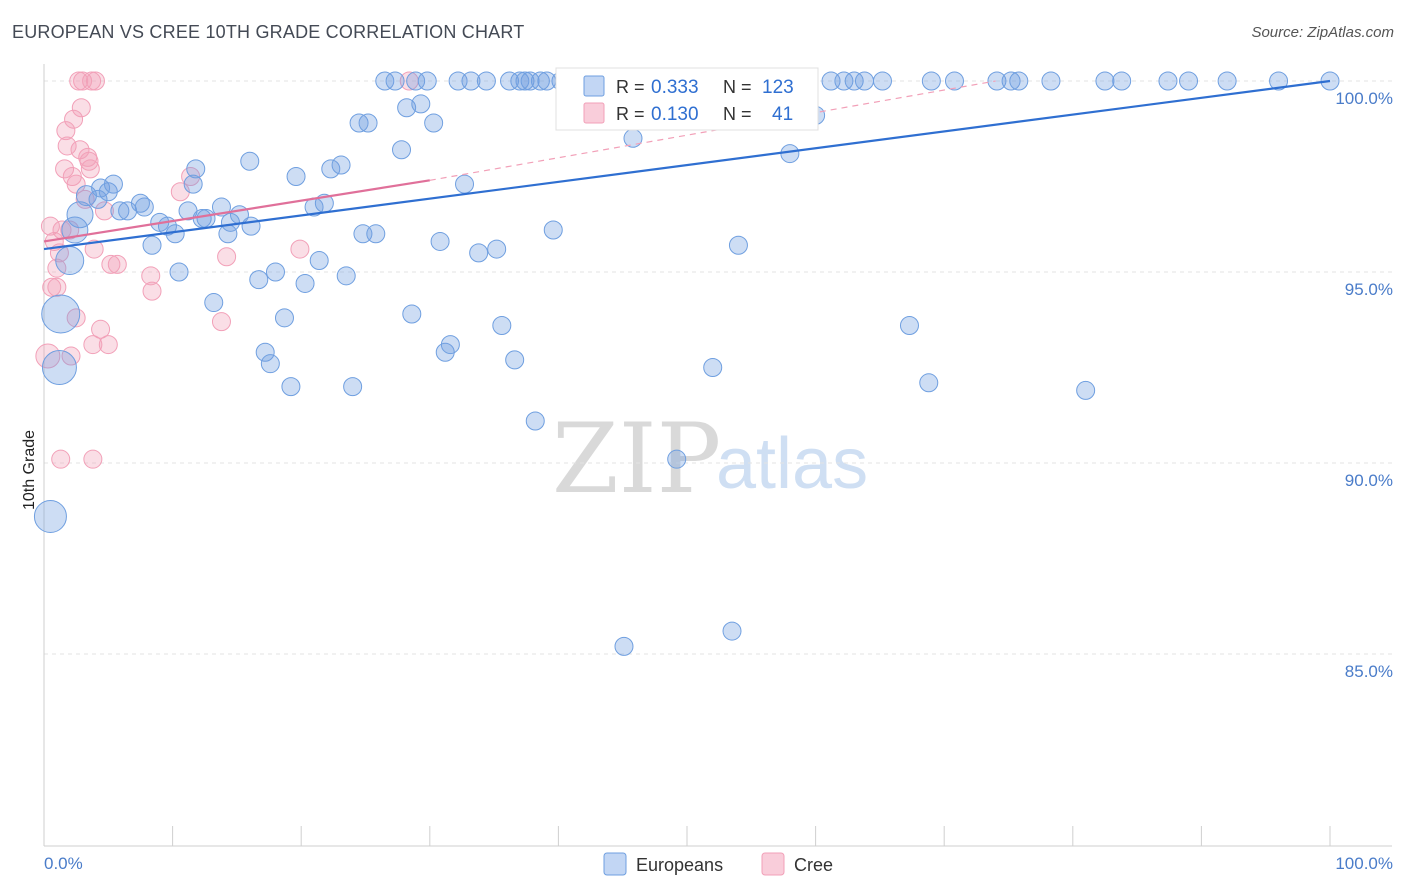  I want to click on source-credit: Source: ZipAtlas.com, so click(1322, 32).